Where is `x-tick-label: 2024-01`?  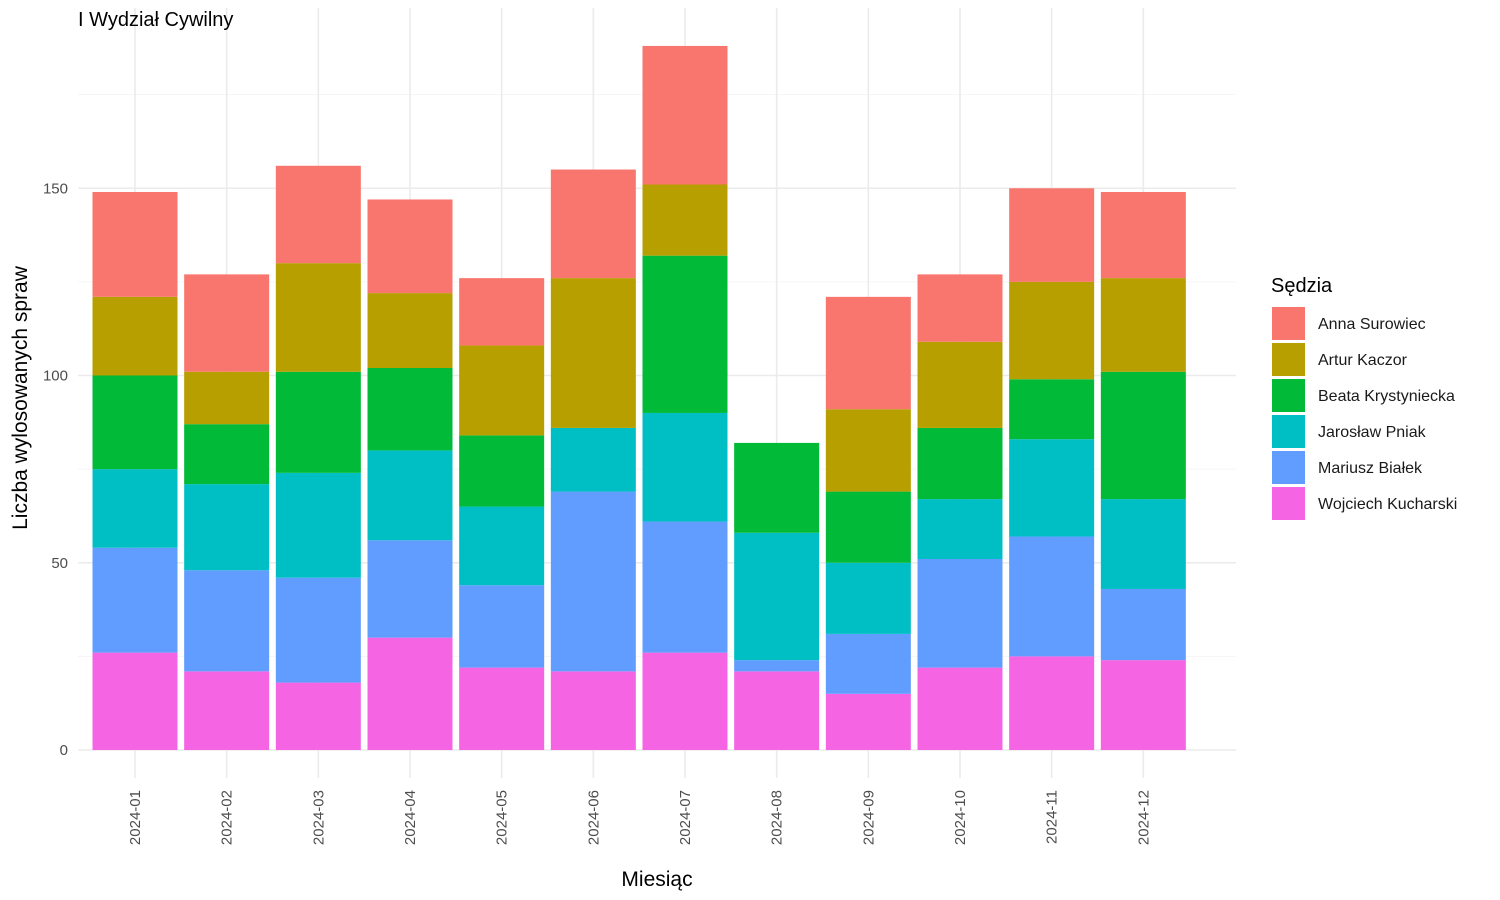 x-tick-label: 2024-01 is located at coordinates (135, 817).